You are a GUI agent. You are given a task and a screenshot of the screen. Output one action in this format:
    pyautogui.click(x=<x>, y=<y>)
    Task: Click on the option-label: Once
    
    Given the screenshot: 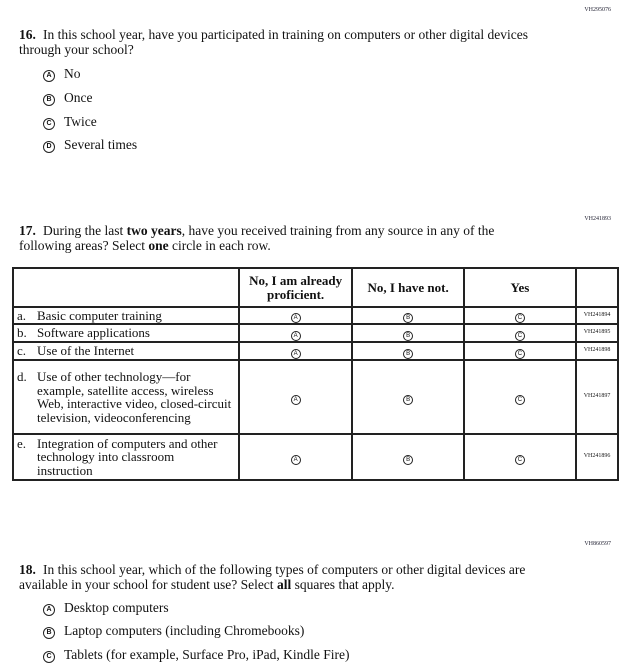 What is the action you would take?
    pyautogui.click(x=78, y=97)
    